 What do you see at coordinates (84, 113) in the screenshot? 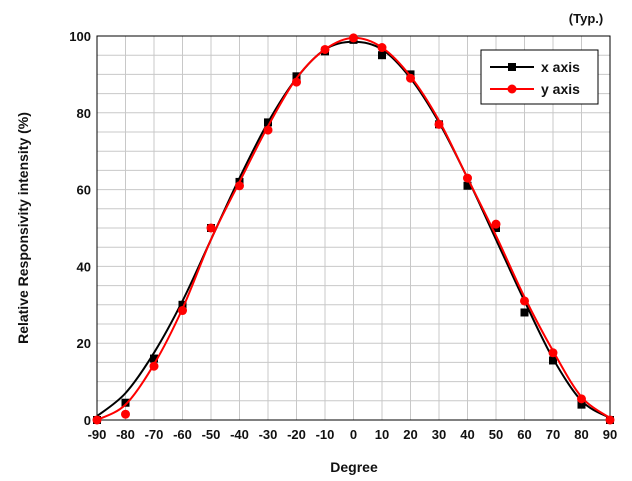
I see `y-tick-label: 80` at bounding box center [84, 113].